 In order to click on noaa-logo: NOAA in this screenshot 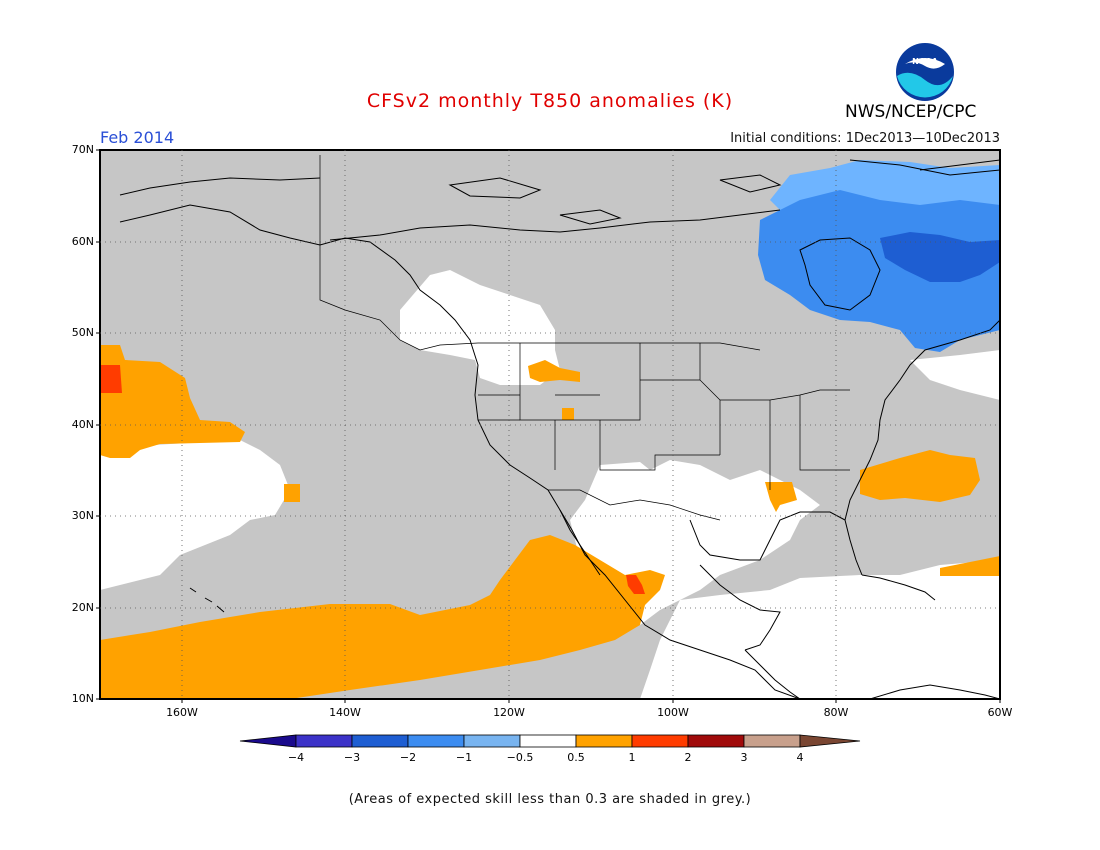, I will do `click(925, 72)`.